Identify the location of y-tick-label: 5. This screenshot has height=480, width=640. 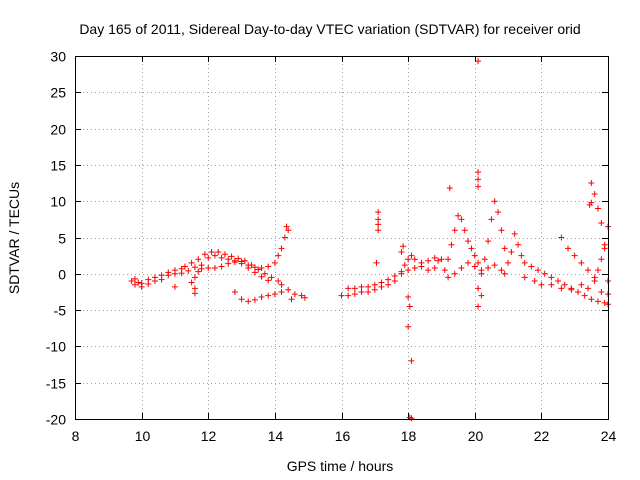
(62, 239).